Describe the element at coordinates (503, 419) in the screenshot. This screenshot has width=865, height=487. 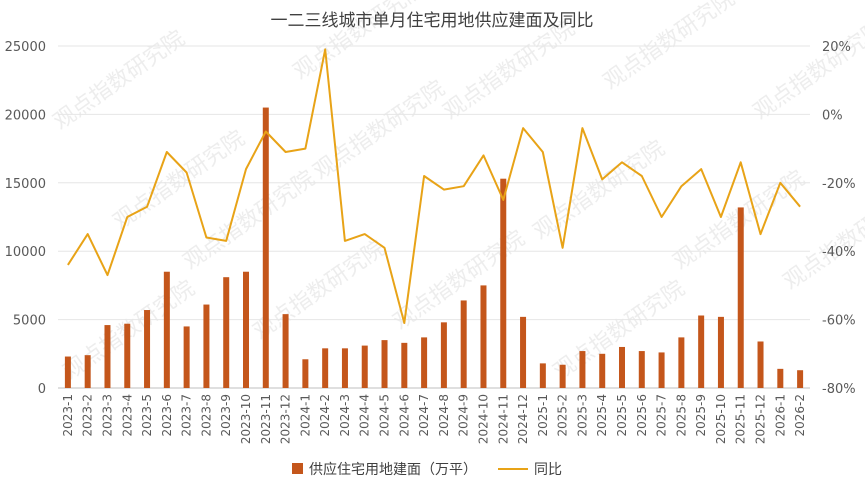
I see `x-tick-label: 2024-11` at that location.